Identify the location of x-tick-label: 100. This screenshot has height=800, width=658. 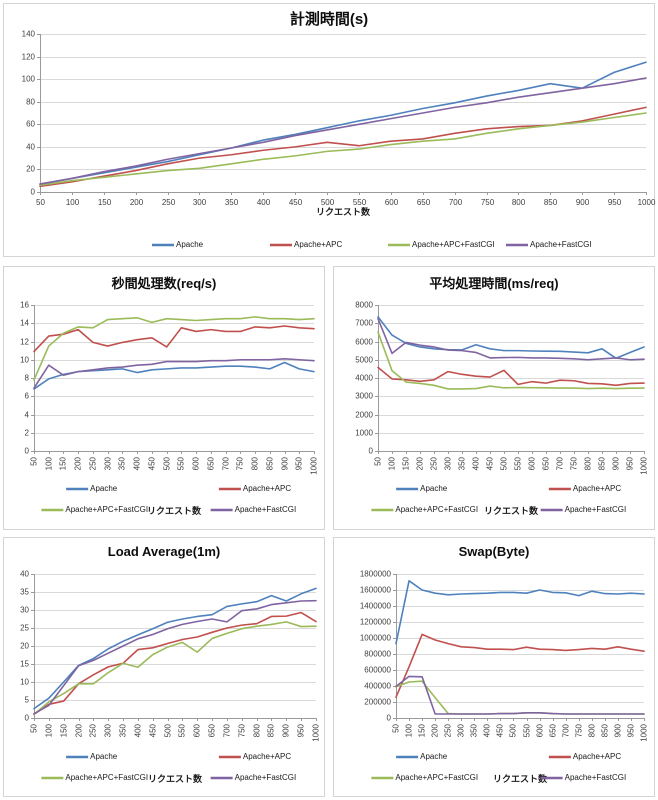
(409, 730).